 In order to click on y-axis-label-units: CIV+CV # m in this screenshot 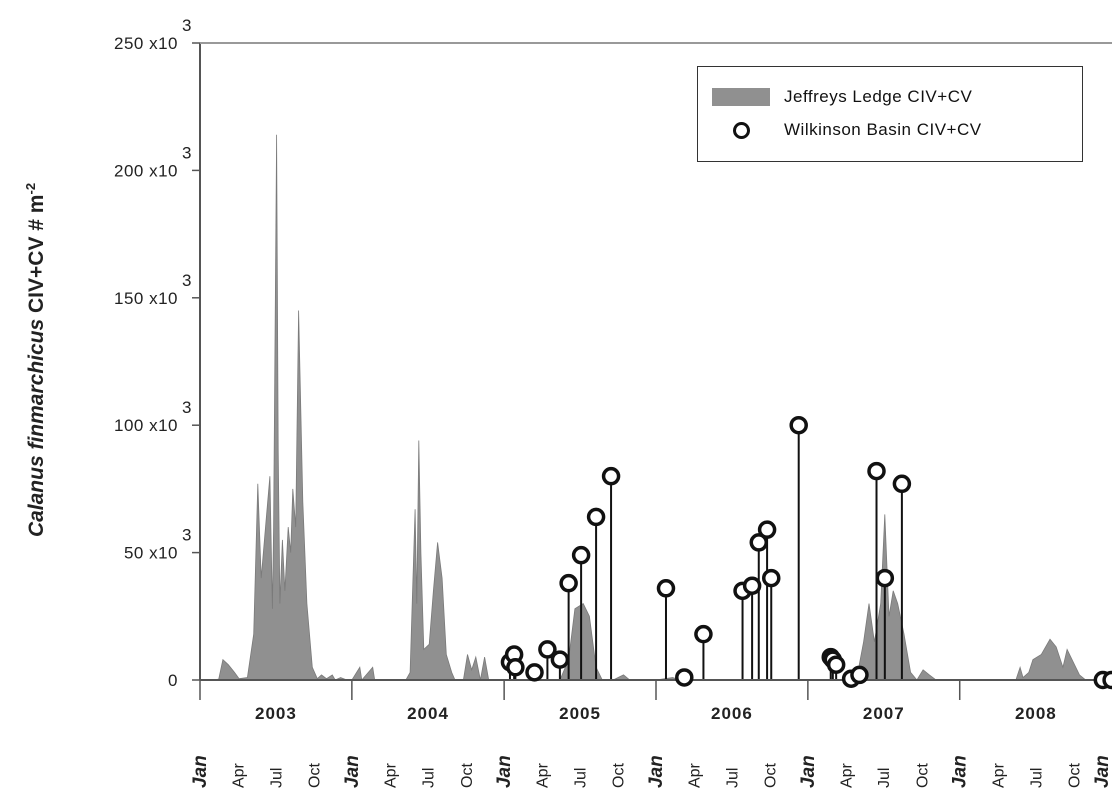, I will do `click(36, 256)`.